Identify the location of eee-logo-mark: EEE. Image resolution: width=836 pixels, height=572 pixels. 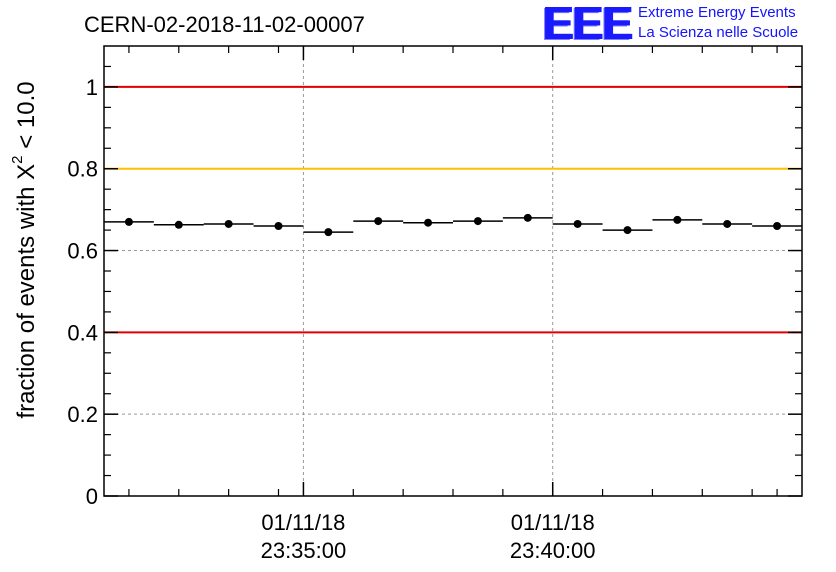
(587, 24).